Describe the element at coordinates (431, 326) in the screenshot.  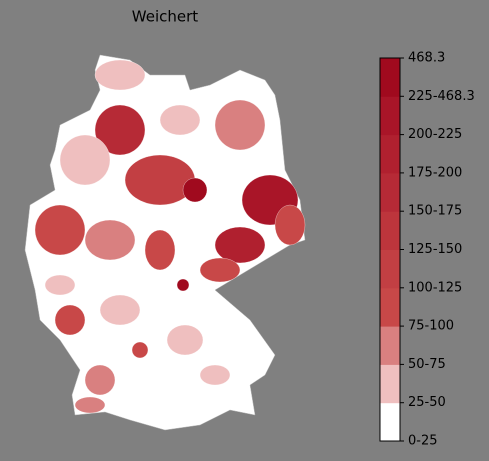
I see `colorbar-label: 75-100` at that location.